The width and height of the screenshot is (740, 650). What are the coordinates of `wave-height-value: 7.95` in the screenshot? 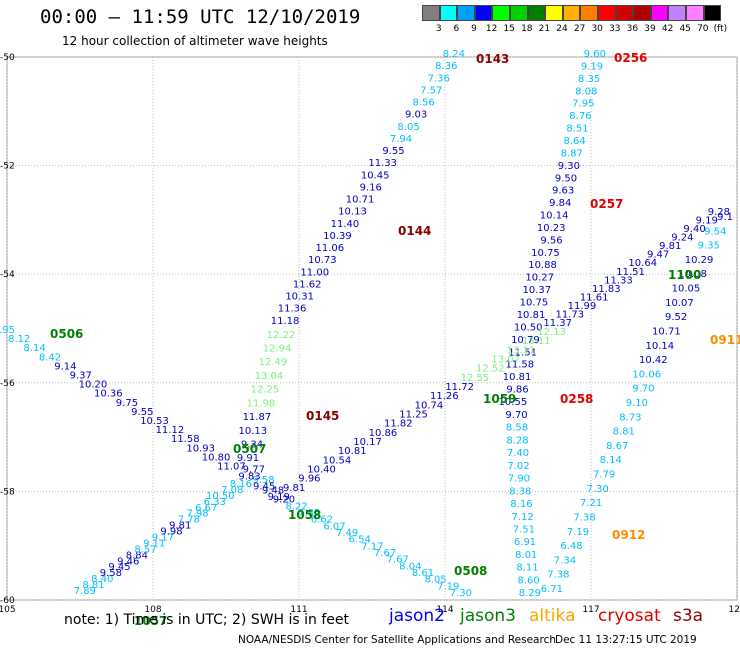 It's located at (7, 330).